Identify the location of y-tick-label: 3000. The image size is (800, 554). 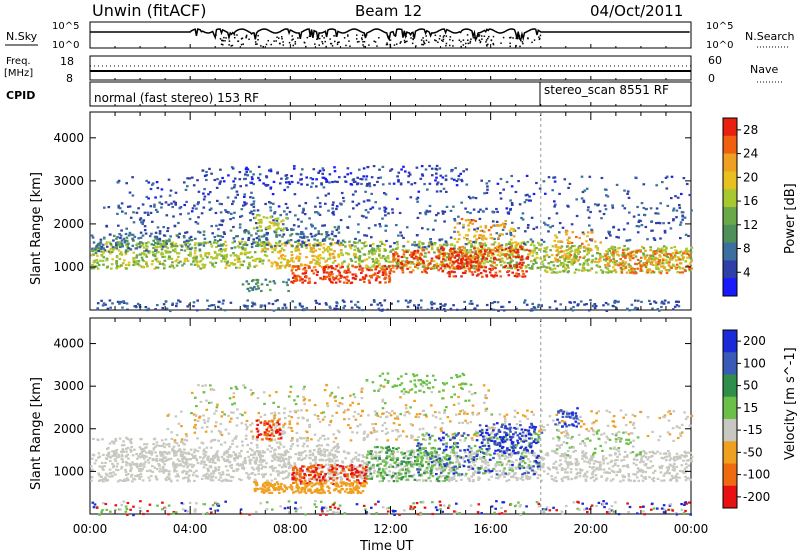
(68, 181).